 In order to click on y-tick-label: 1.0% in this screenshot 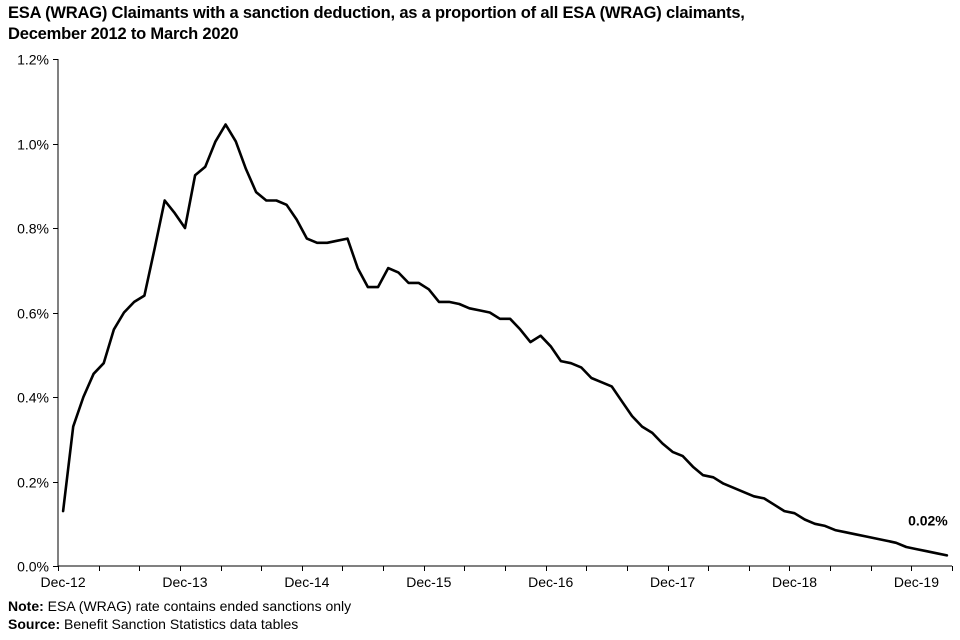, I will do `click(33, 145)`.